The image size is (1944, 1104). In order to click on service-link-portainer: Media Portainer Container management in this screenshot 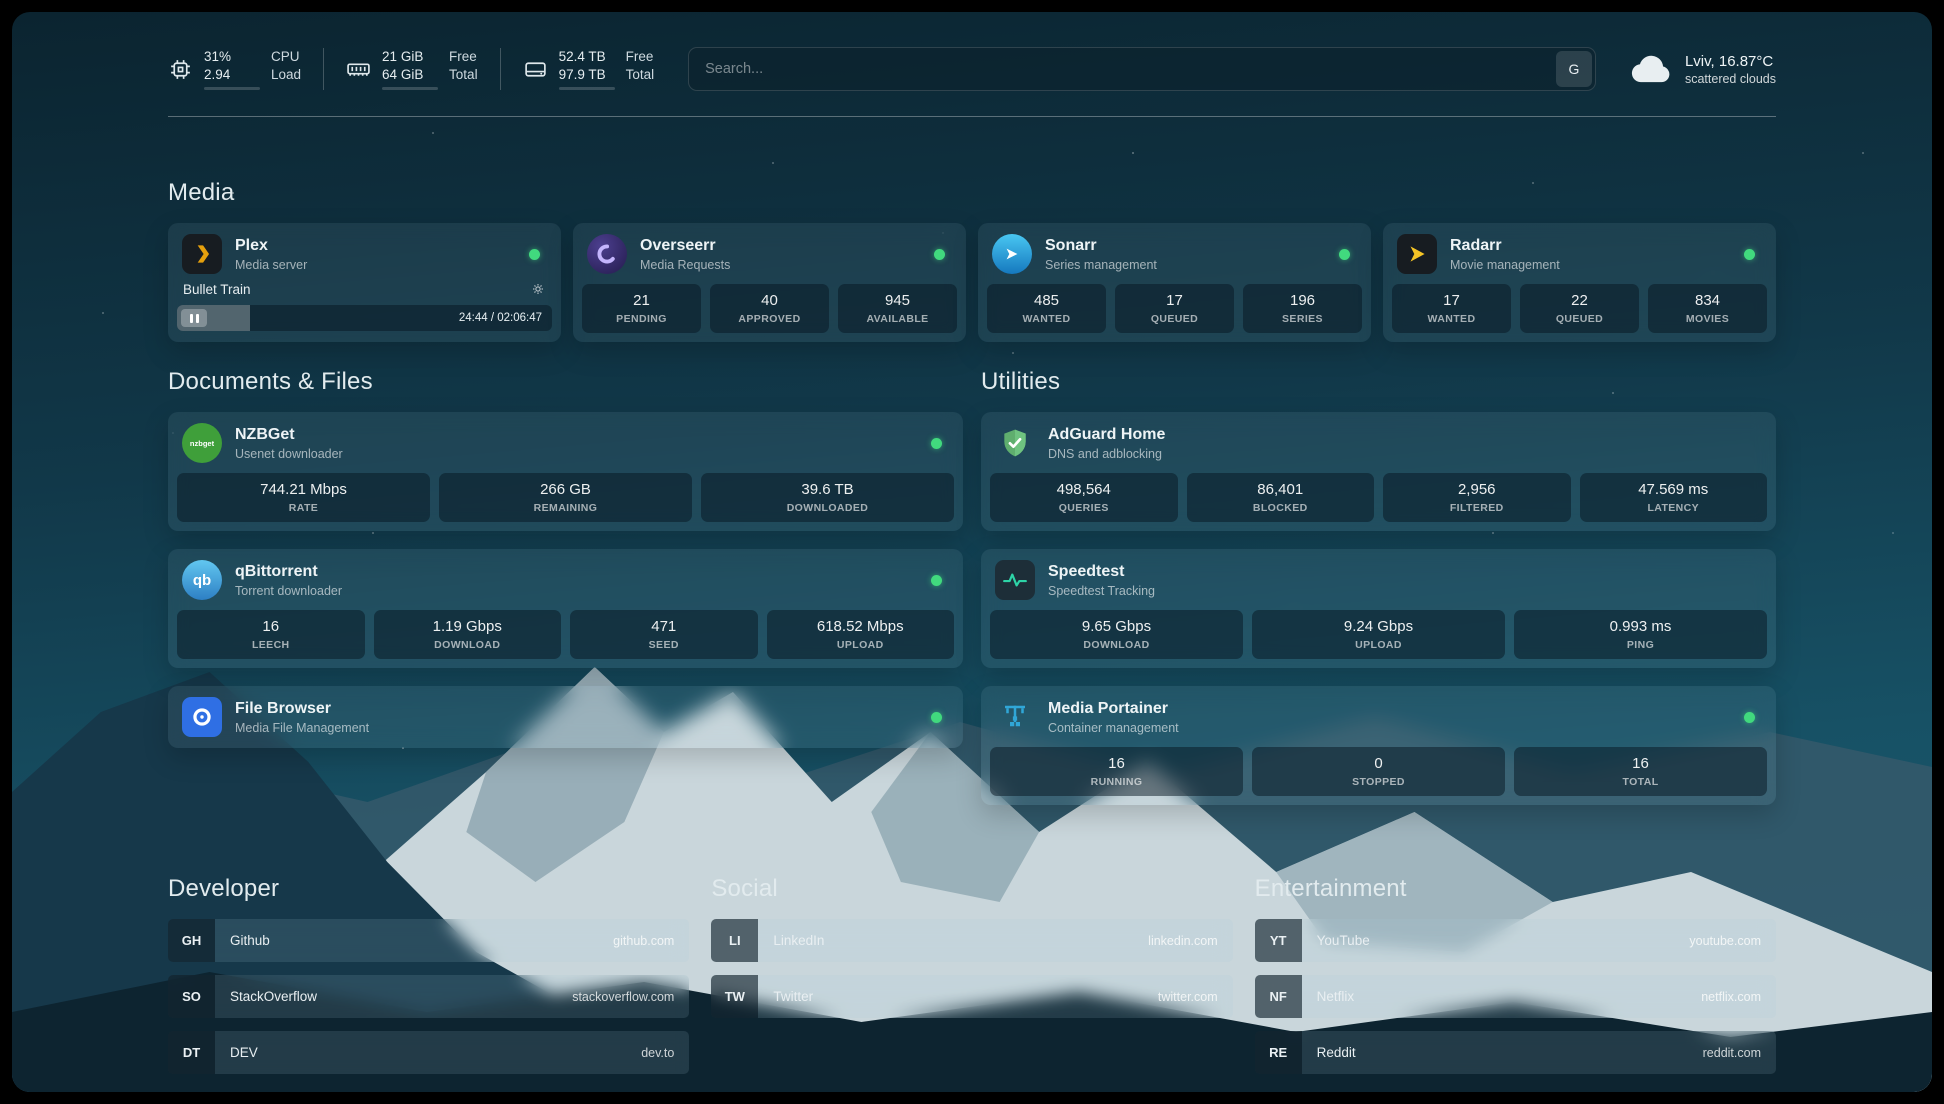, I will do `click(1378, 717)`.